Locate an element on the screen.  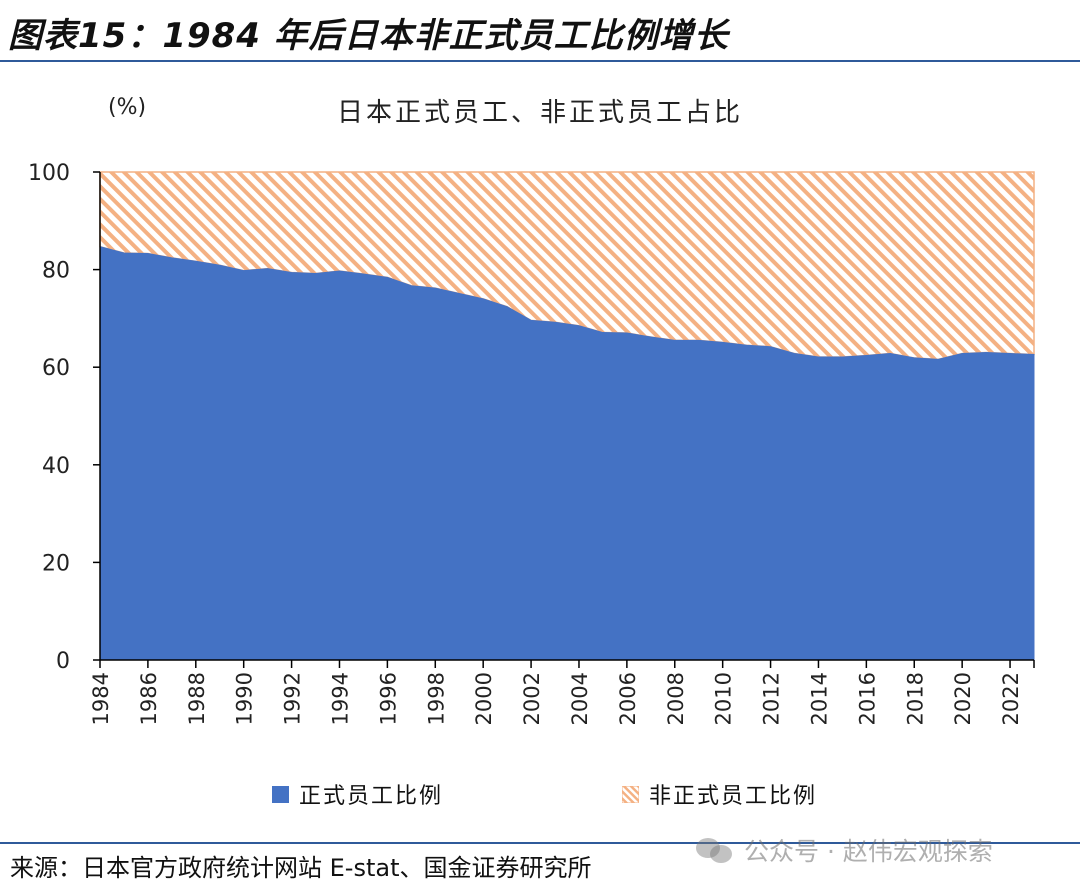
x-tick-label: 2006 is located at coordinates (628, 698).